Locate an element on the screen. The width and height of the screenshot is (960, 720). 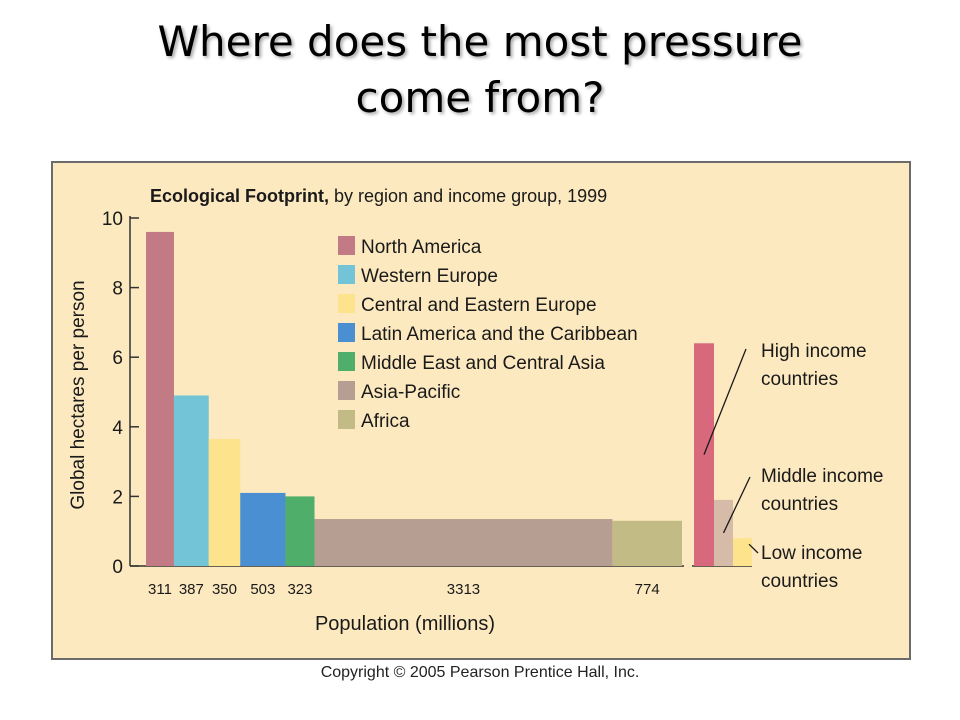
chart-title-rest: by region and income group, 1999 is located at coordinates (468, 196).